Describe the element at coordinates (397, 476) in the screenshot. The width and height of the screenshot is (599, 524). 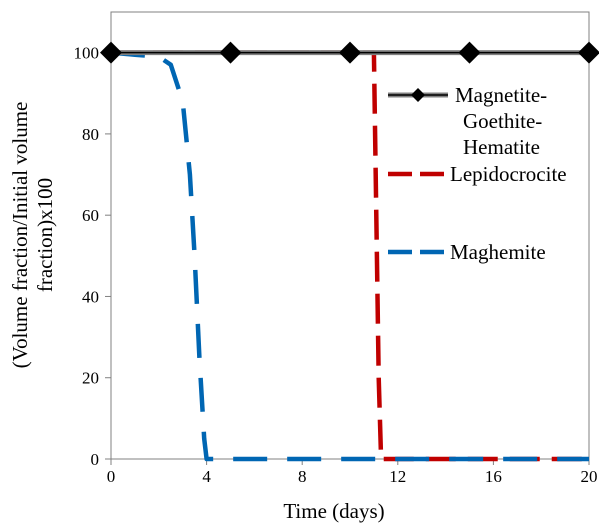
I see `x-tick-label: 12` at that location.